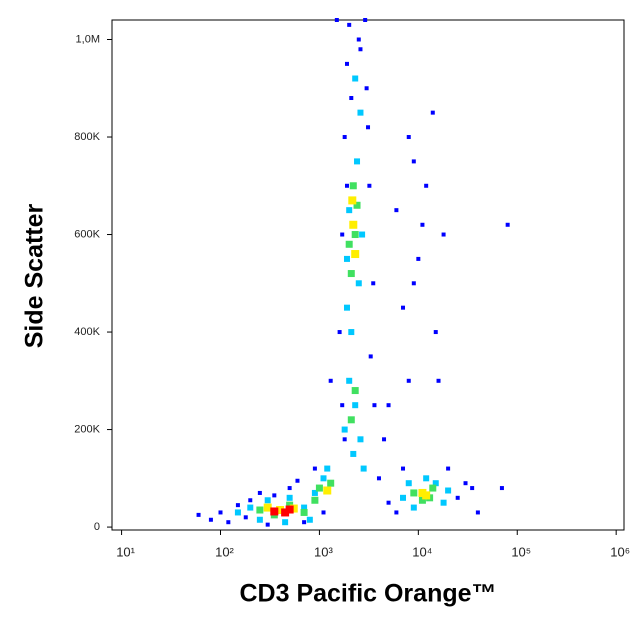 This screenshot has width=644, height=636. I want to click on y-tick-label: 200K, so click(87, 429).